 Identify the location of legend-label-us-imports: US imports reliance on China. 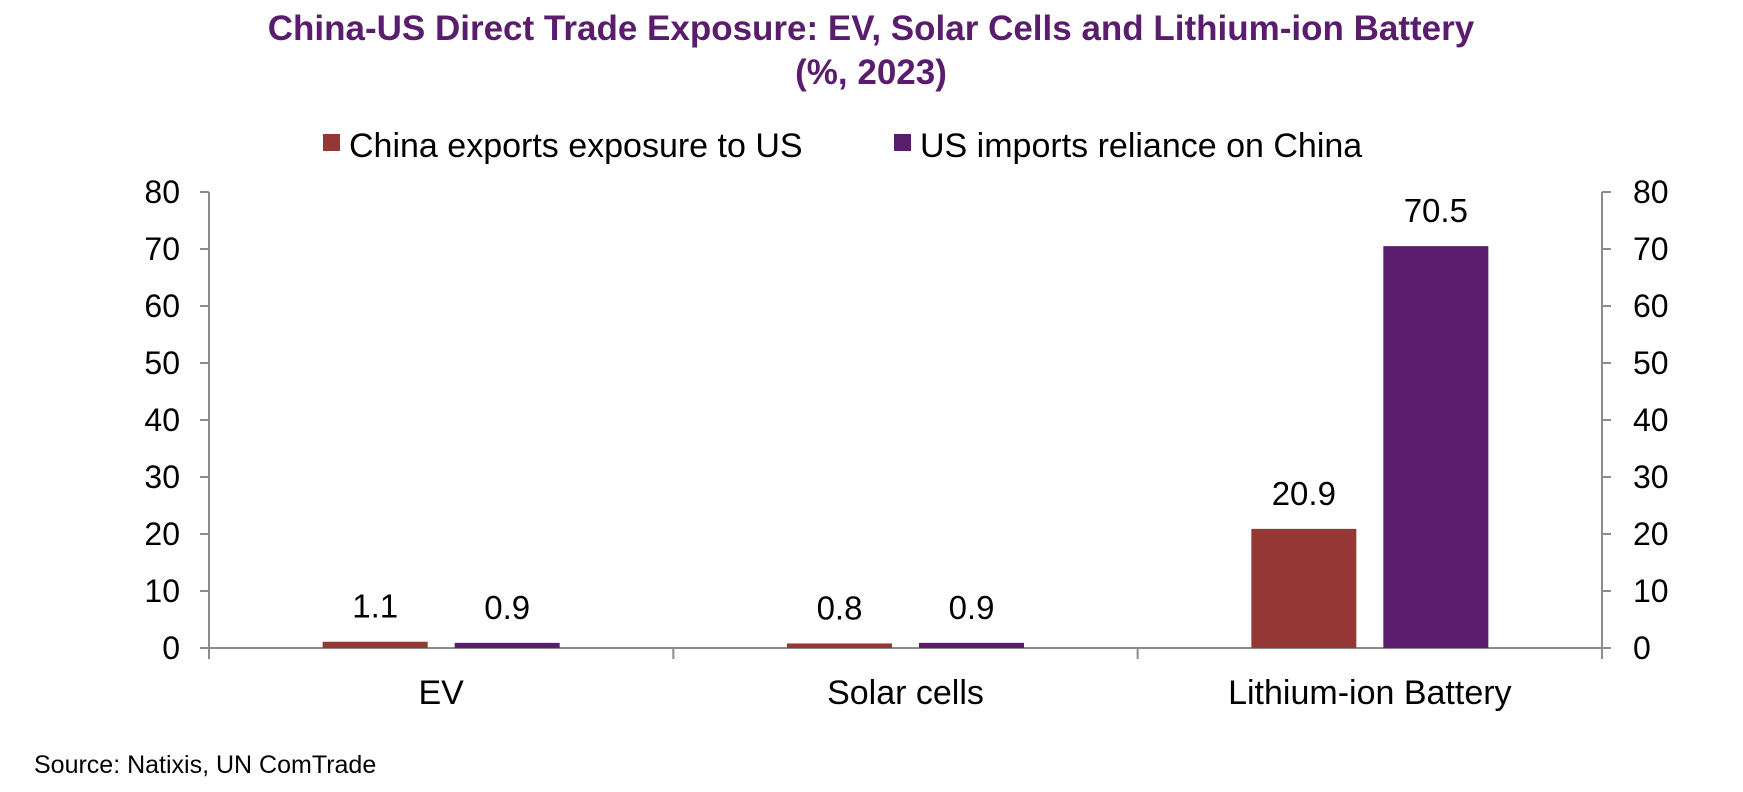
(1141, 146).